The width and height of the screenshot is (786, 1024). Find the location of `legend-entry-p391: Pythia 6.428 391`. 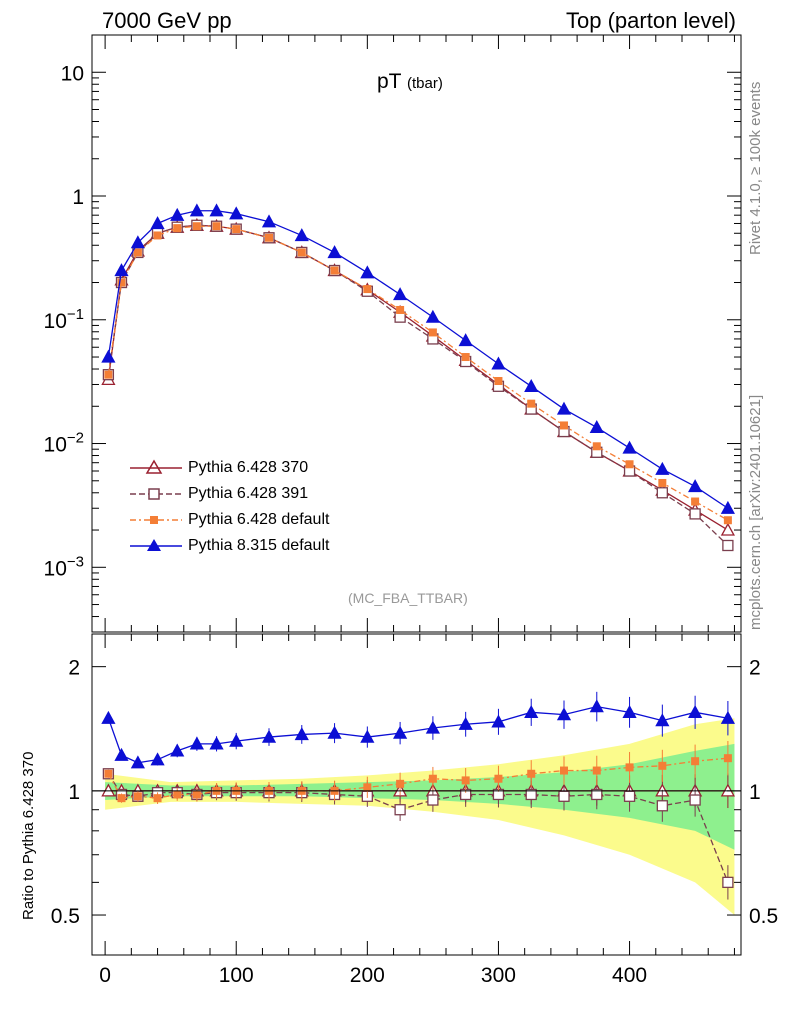

legend-entry-p391: Pythia 6.428 391 is located at coordinates (217, 494).